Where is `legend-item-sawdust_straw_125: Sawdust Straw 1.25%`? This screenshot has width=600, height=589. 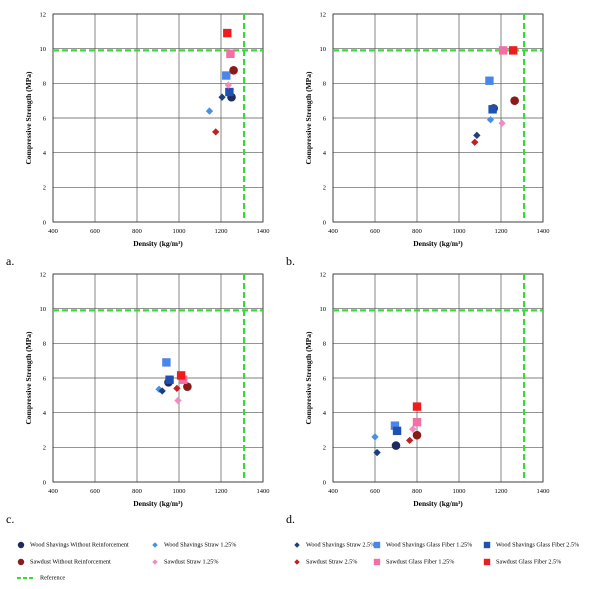
legend-item-sawdust_straw_125: Sawdust Straw 1.25% is located at coordinates (184, 562).